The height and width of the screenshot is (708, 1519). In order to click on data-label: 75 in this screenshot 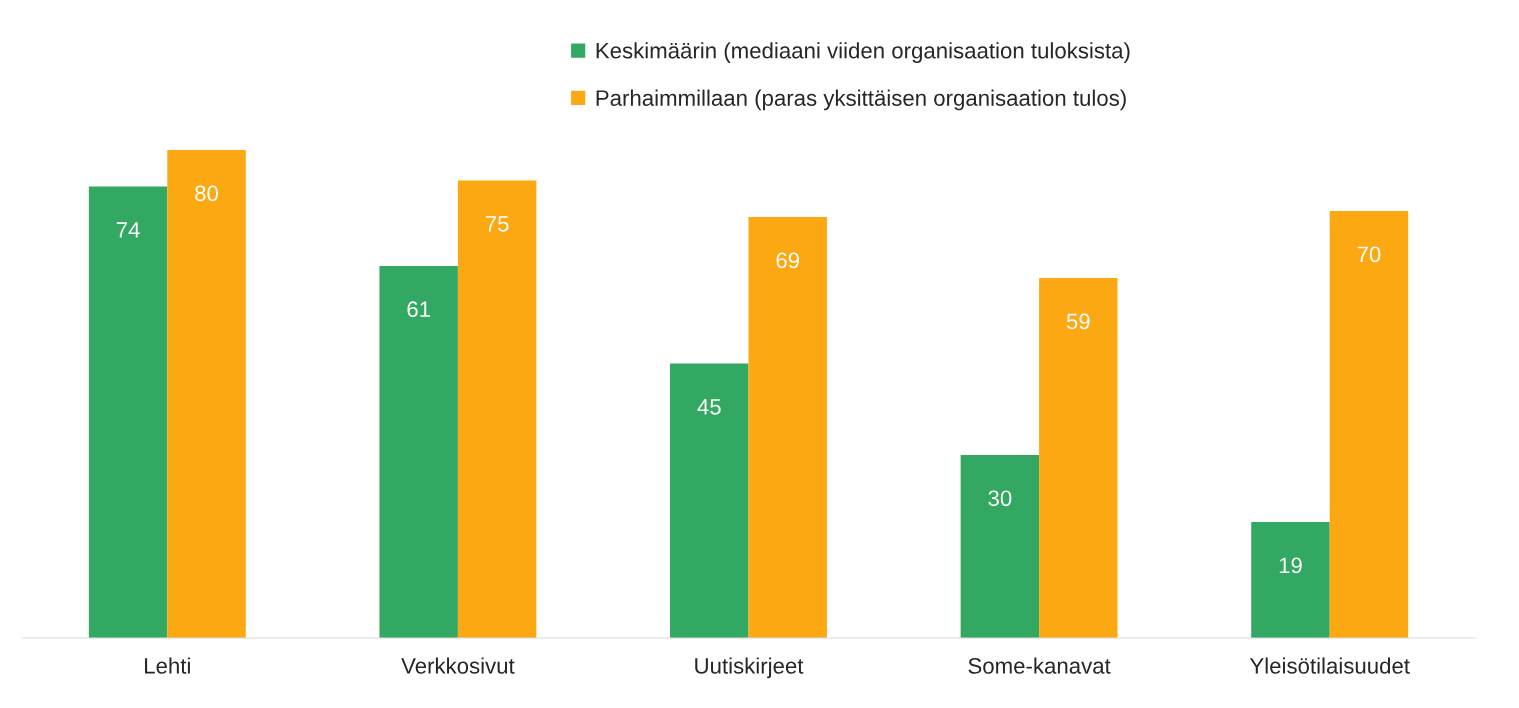, I will do `click(497, 224)`.